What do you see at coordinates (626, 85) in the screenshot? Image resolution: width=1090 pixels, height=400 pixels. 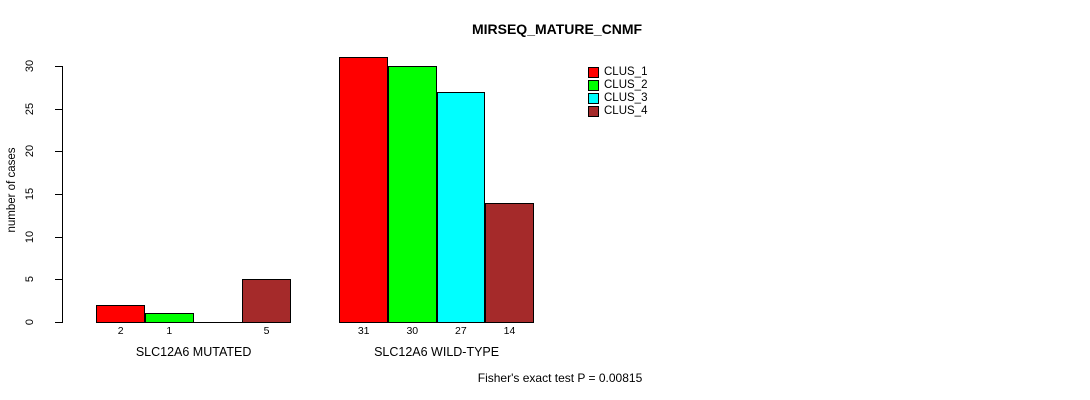 I see `legend-label: CLUS_2` at bounding box center [626, 85].